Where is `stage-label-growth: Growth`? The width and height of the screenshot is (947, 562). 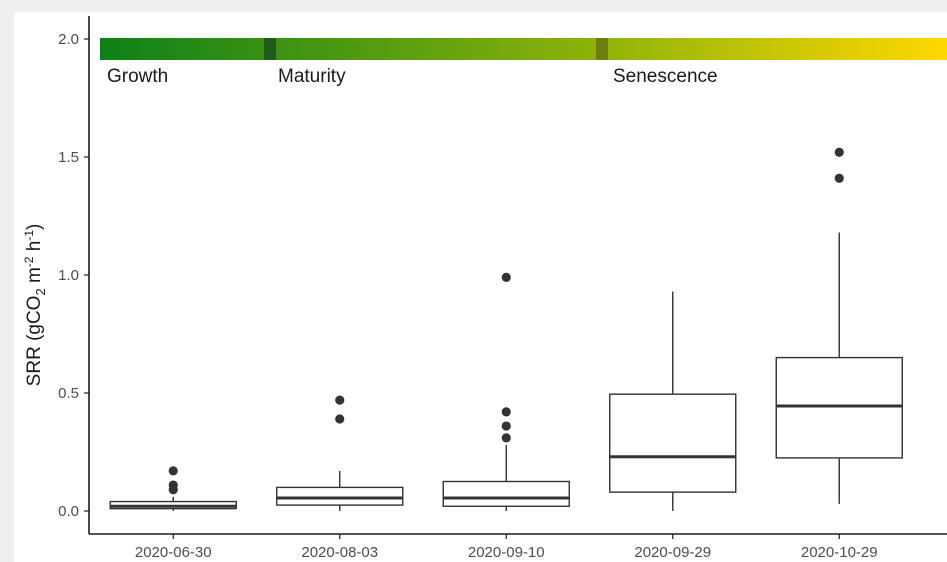 stage-label-growth: Growth is located at coordinates (137, 76).